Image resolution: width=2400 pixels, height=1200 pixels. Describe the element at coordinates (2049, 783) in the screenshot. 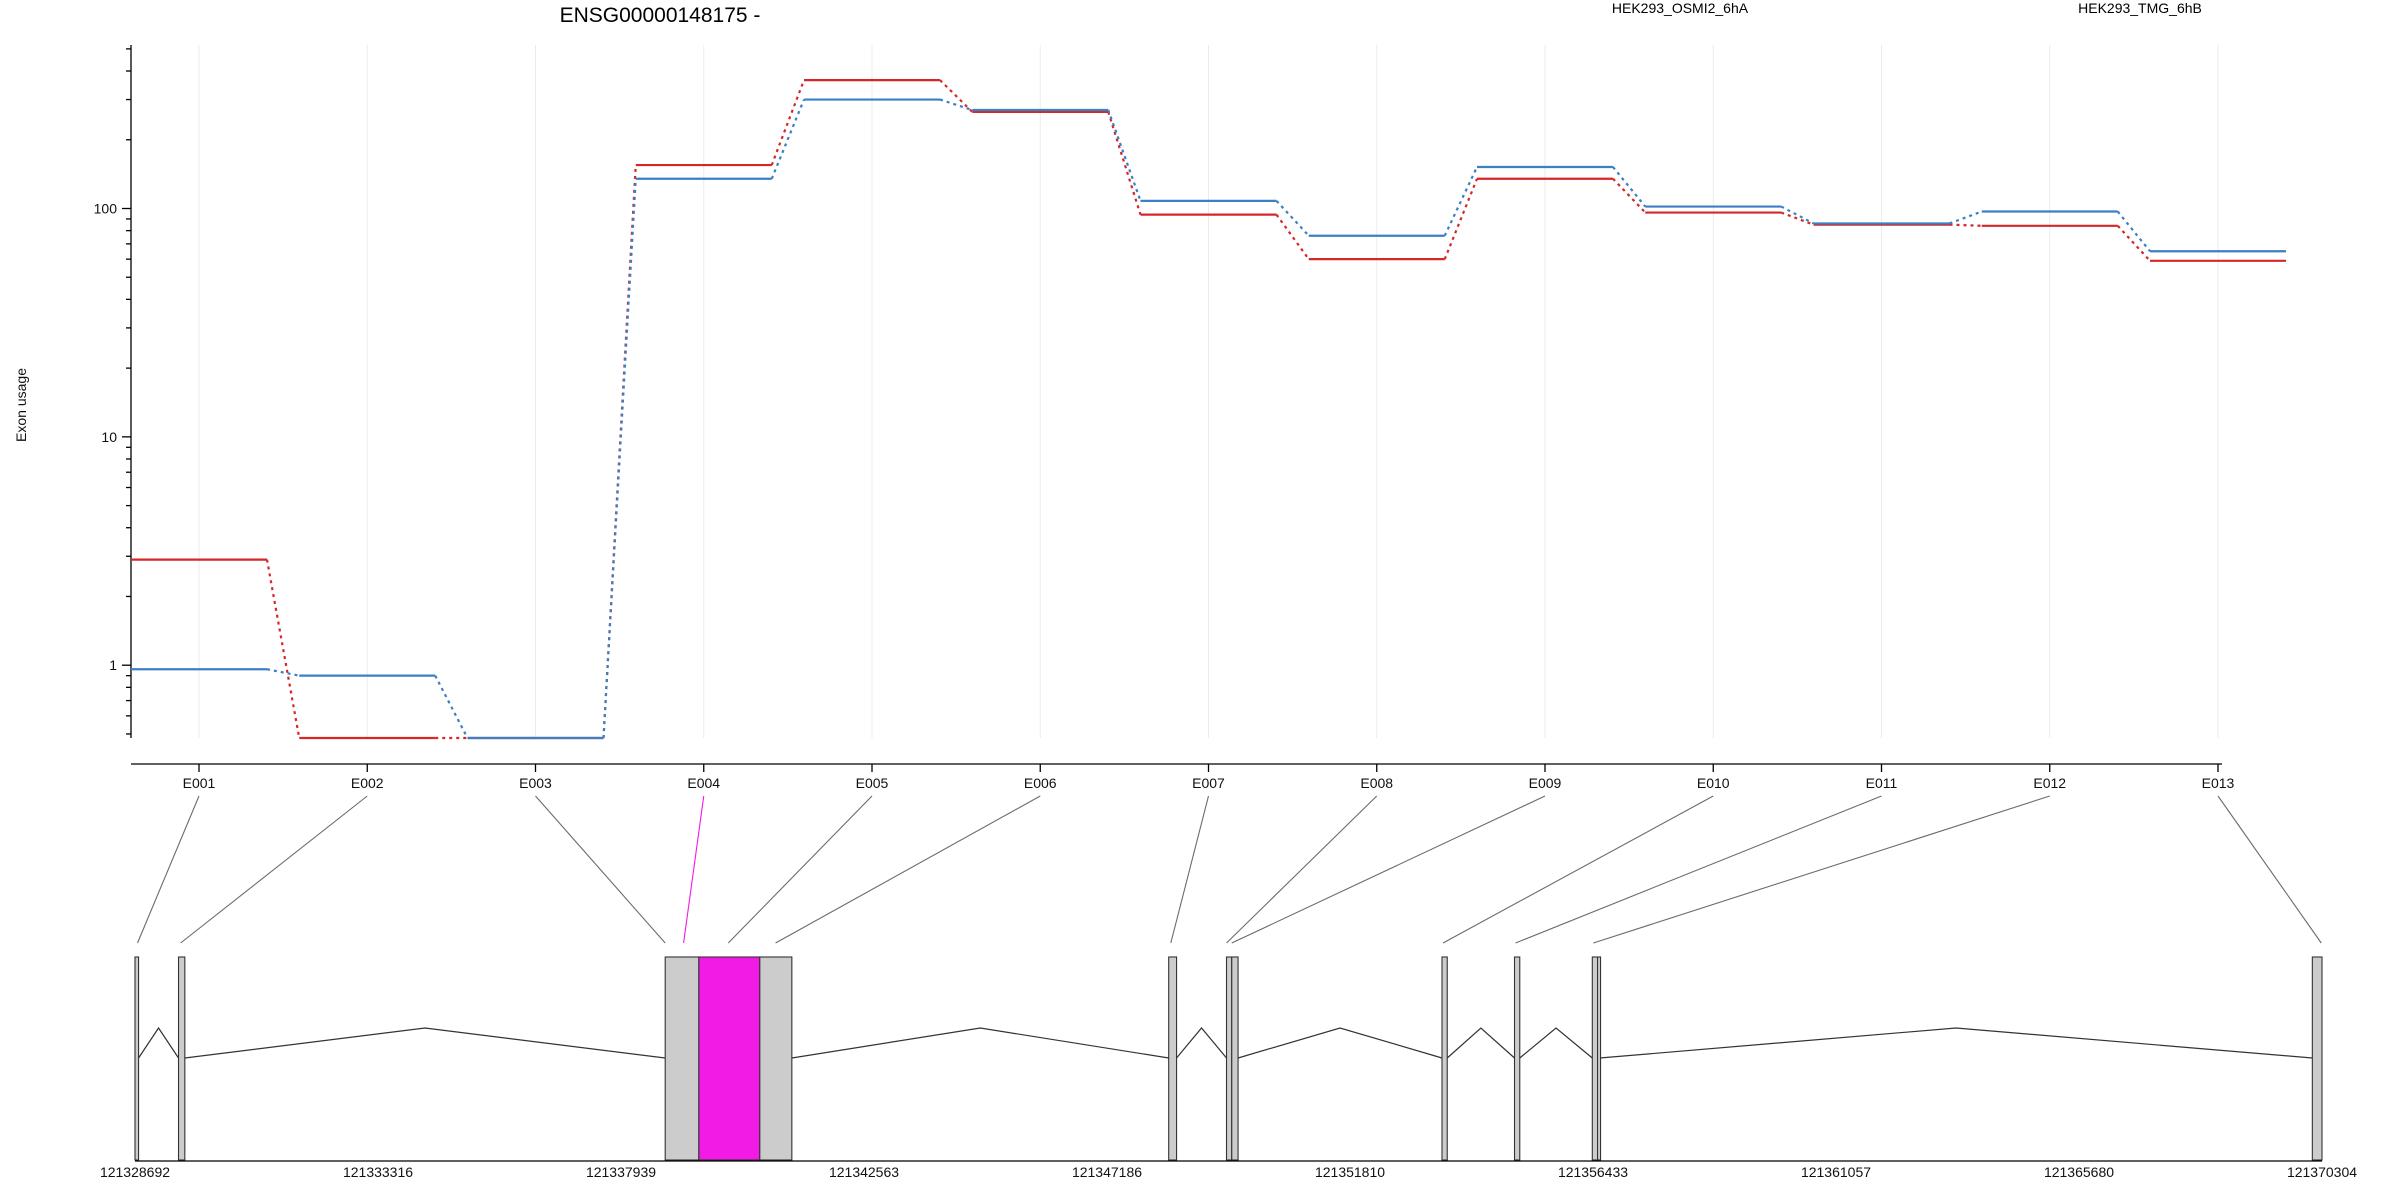

I see `x-tick-label: E012` at that location.